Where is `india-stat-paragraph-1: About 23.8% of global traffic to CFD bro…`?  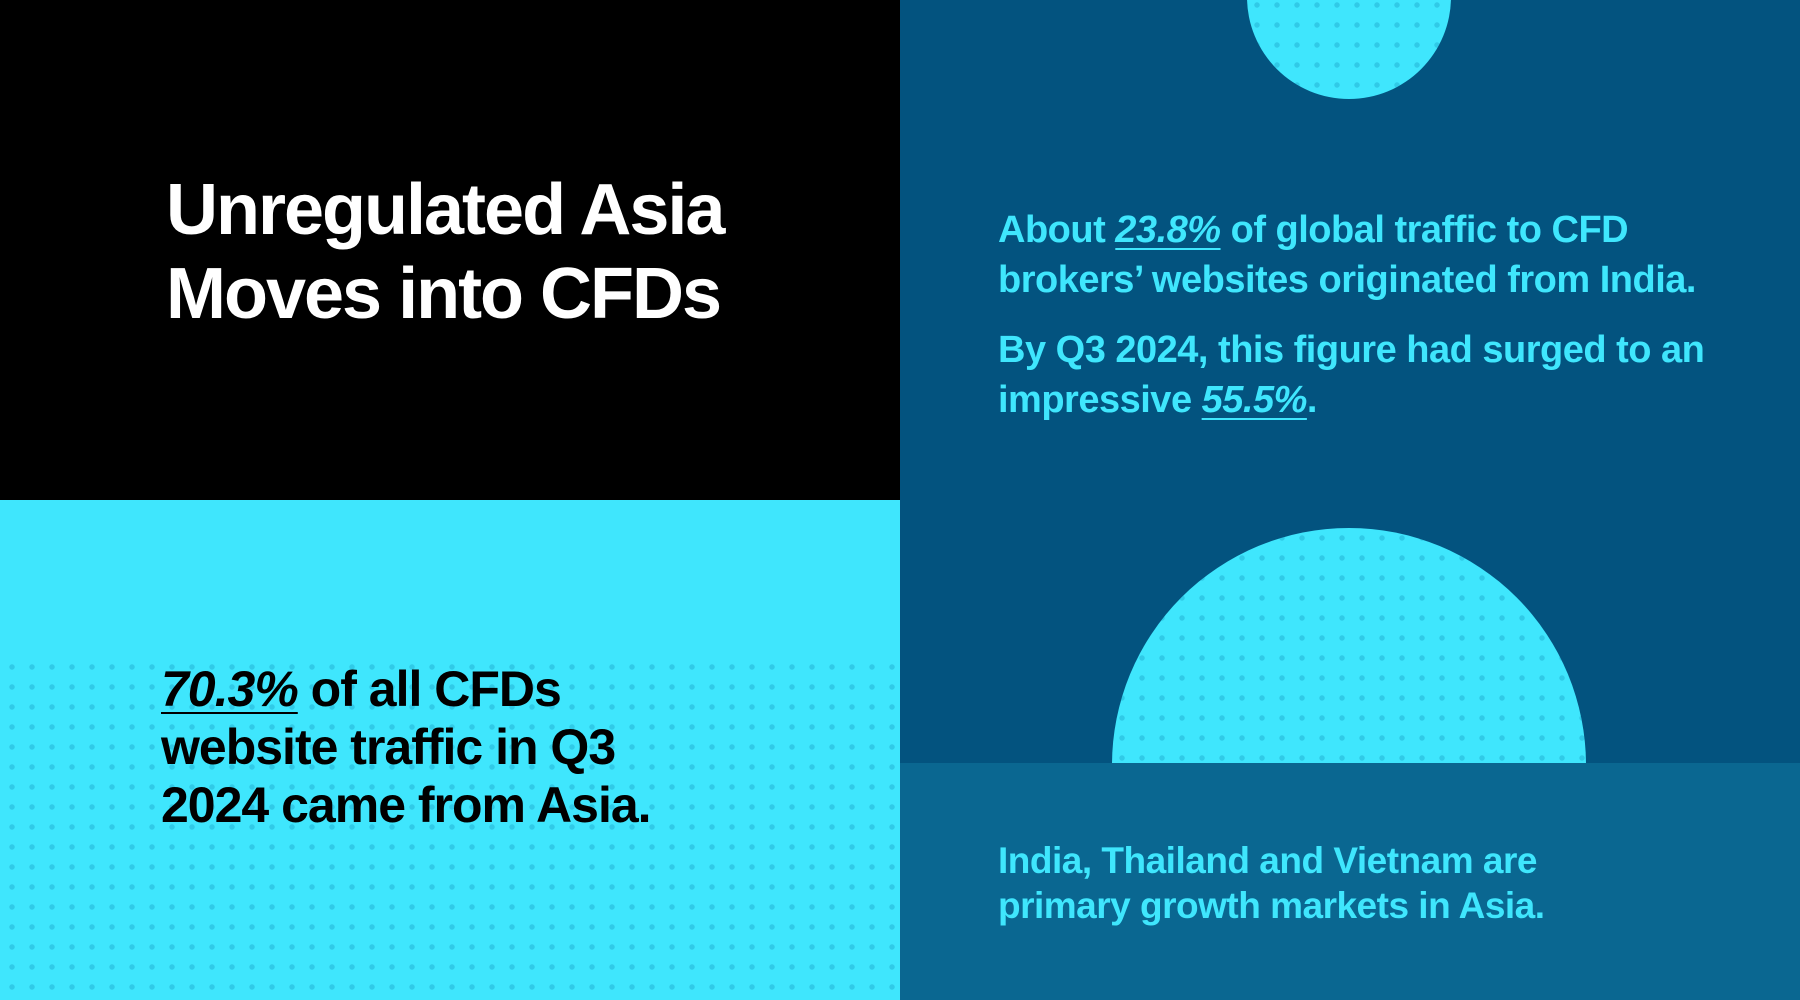
india-stat-paragraph-1: About 23.8% of global traffic to CFD bro… is located at coordinates (1378, 255).